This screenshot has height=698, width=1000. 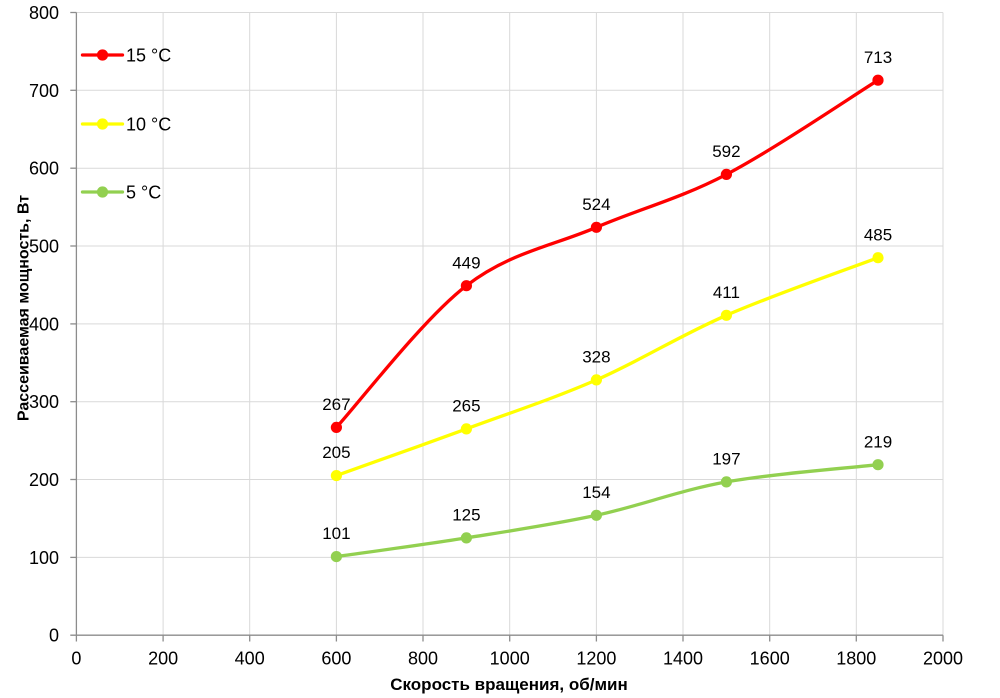 I want to click on svg-text: 265, so click(x=466, y=406).